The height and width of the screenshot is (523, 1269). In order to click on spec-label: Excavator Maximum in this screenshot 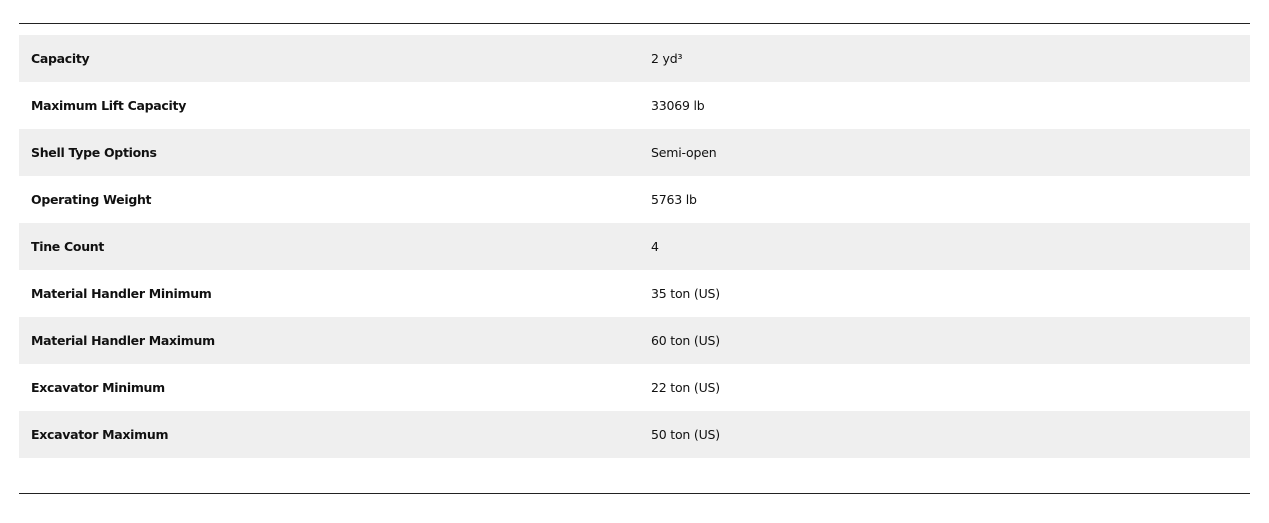, I will do `click(100, 434)`.